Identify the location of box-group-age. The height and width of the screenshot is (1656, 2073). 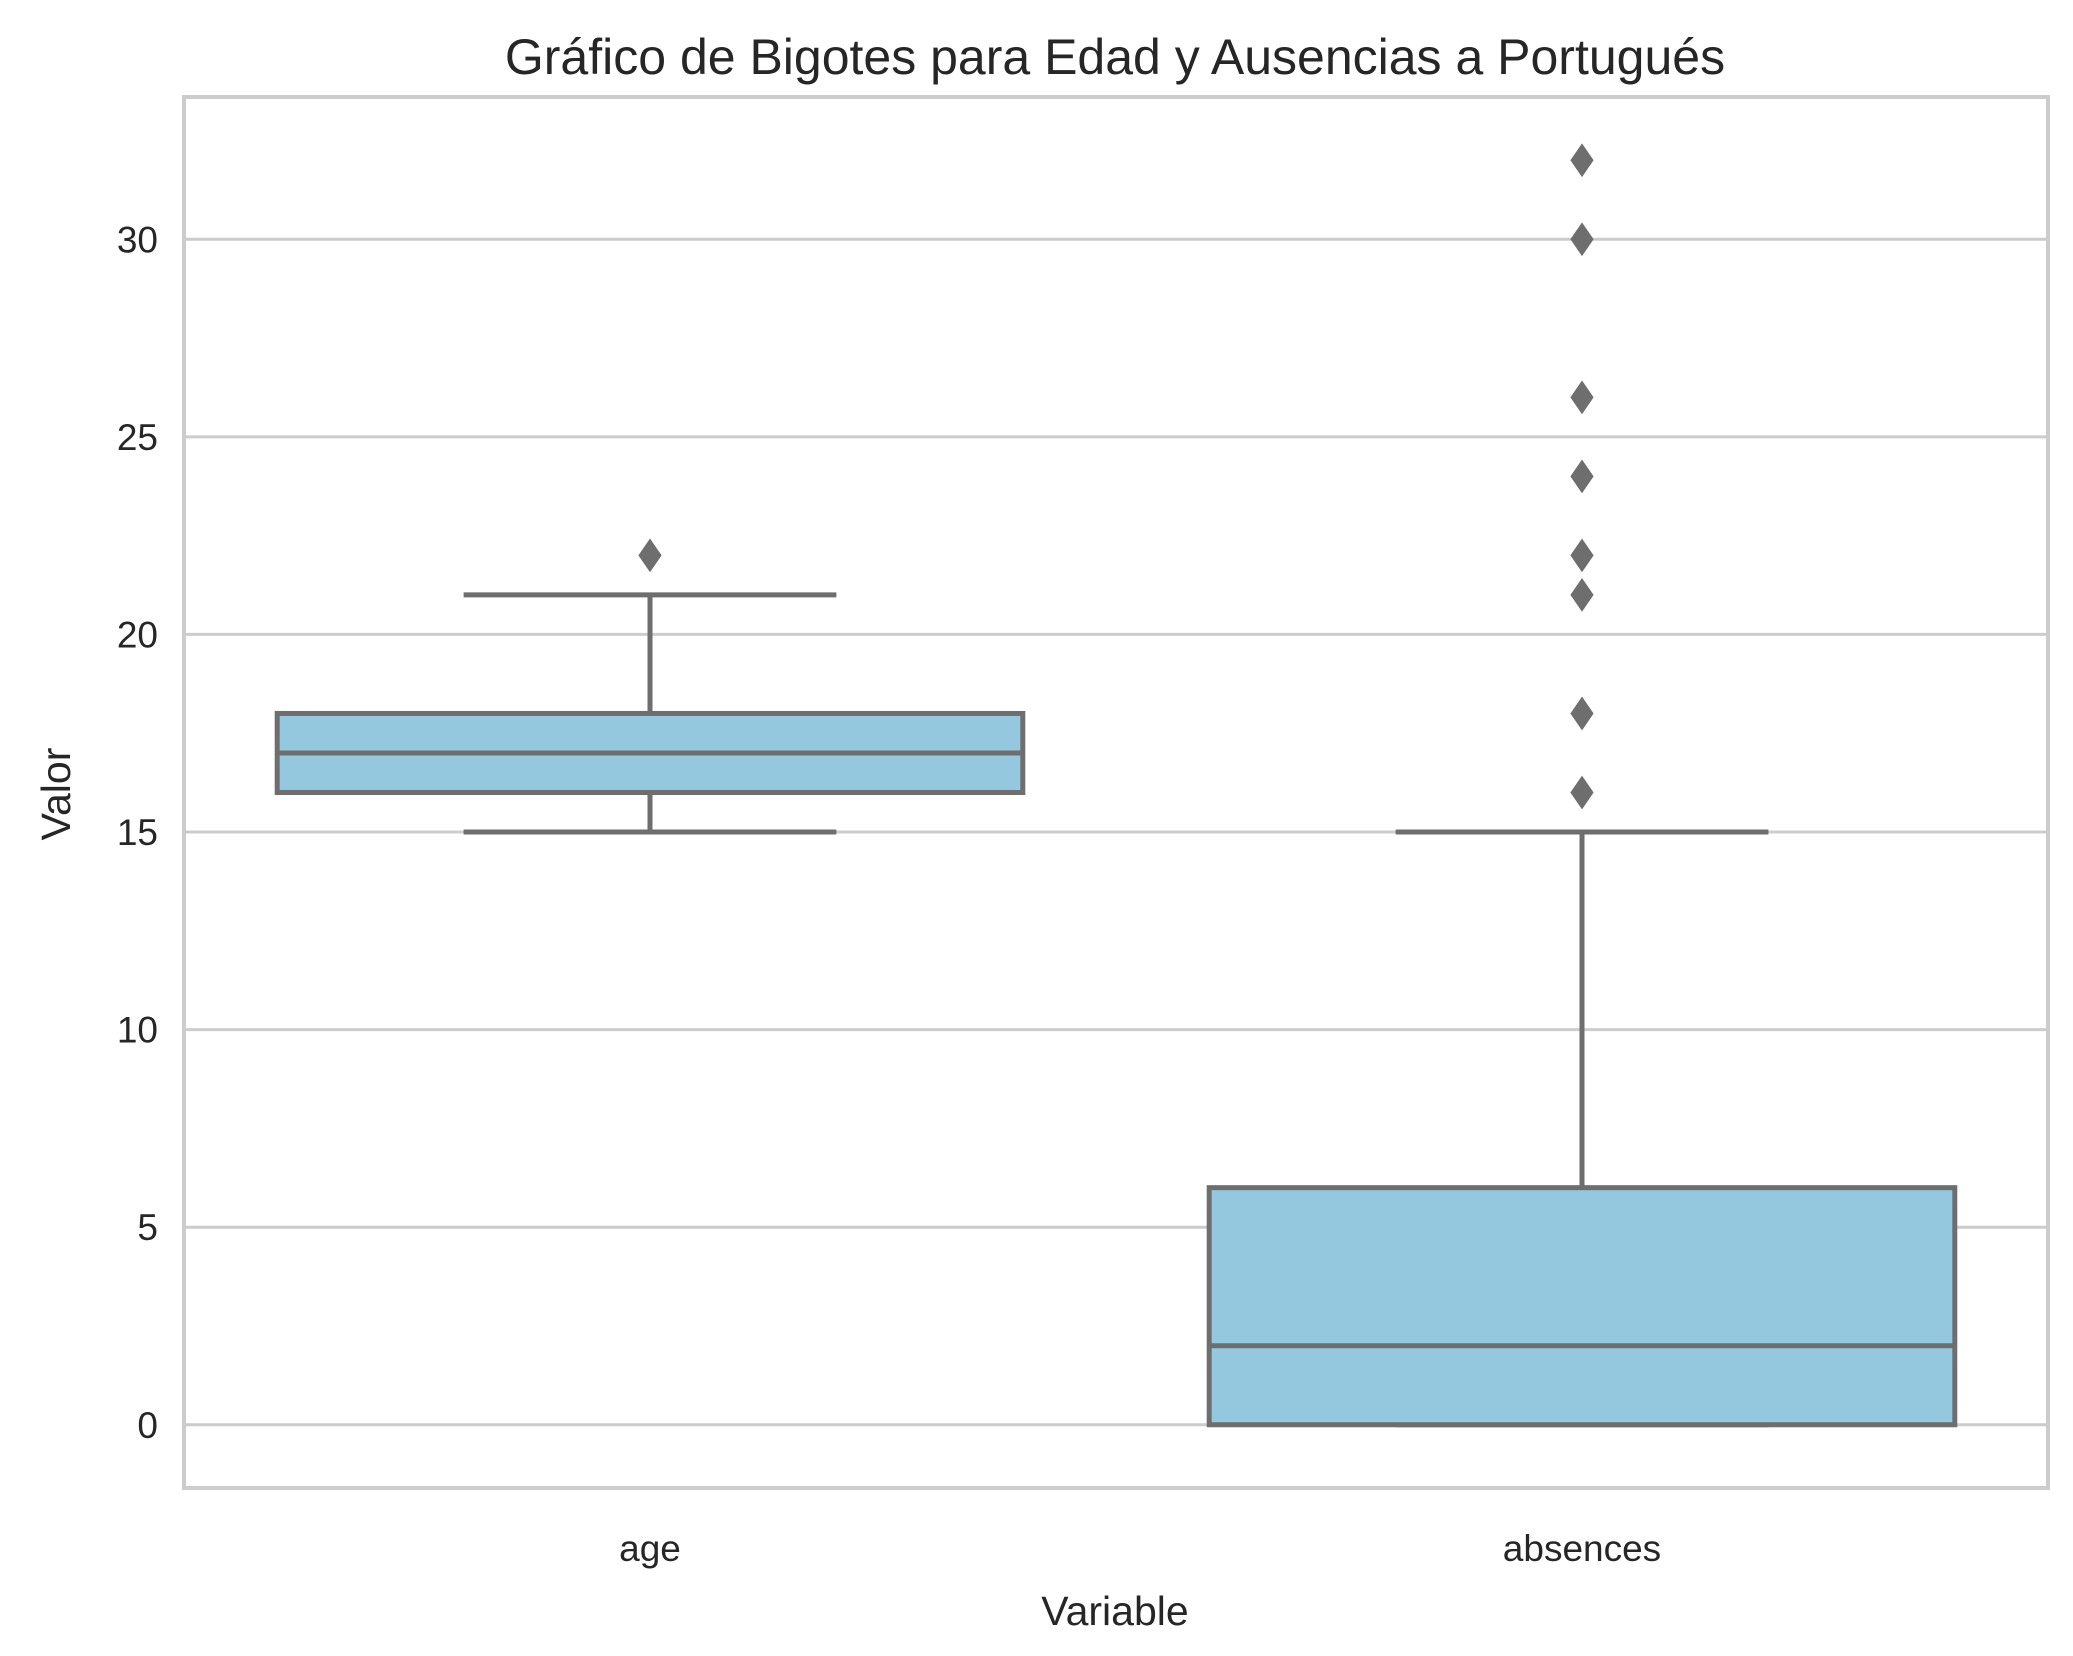
(650, 686).